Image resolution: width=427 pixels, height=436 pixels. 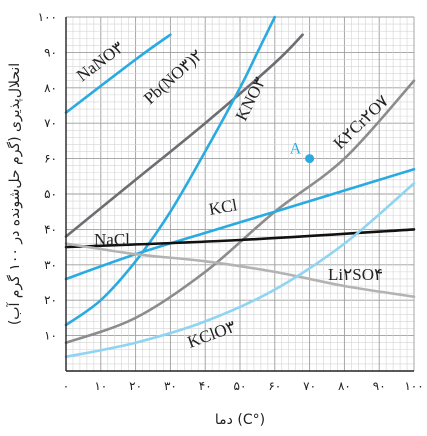 What do you see at coordinates (50, 194) in the screenshot?
I see `y-tick-label: ۵۰` at bounding box center [50, 194].